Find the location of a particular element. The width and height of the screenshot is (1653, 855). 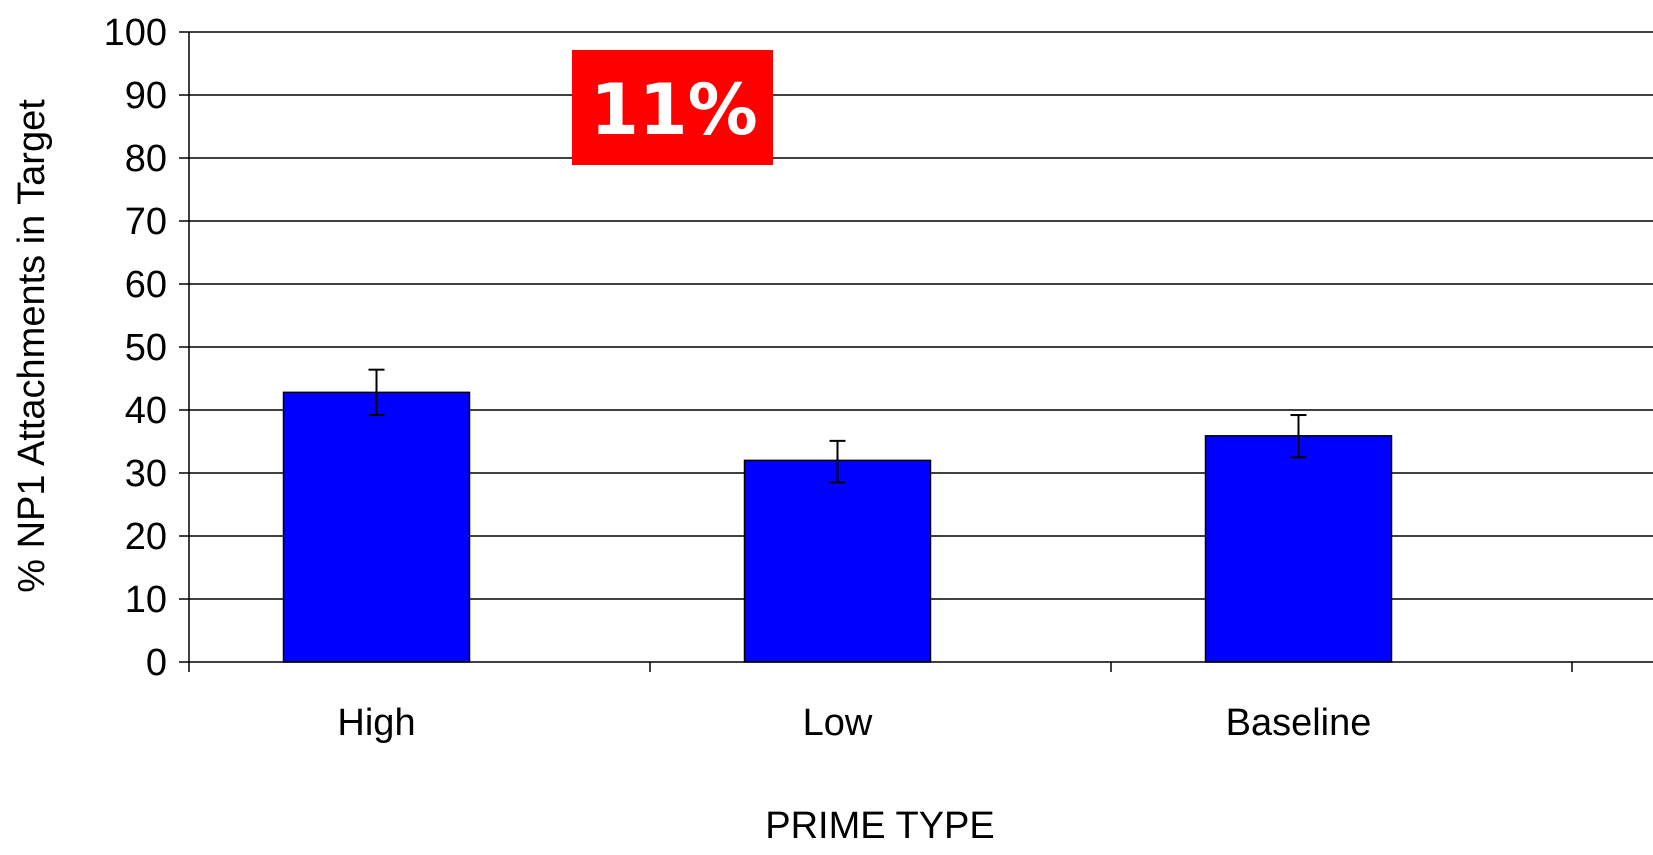

badge-background is located at coordinates (672, 107).